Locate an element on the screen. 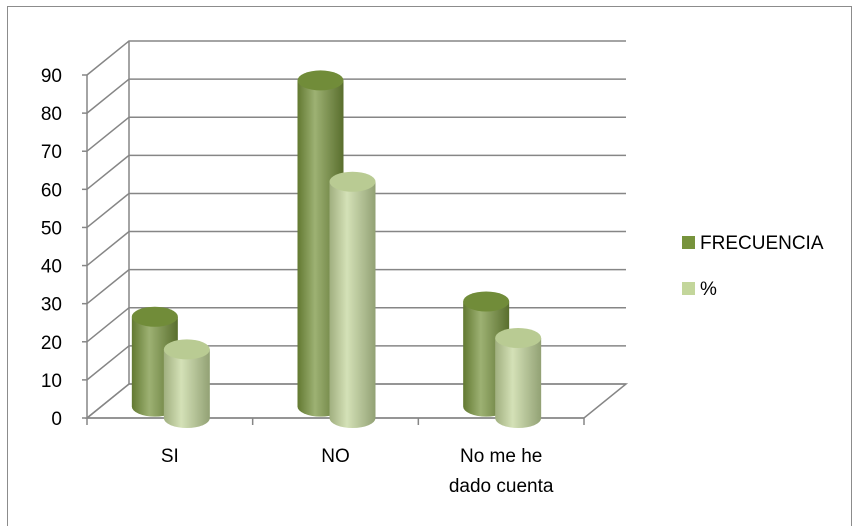 Image resolution: width=856 pixels, height=526 pixels. y-tick-label: 10 is located at coordinates (51, 381).